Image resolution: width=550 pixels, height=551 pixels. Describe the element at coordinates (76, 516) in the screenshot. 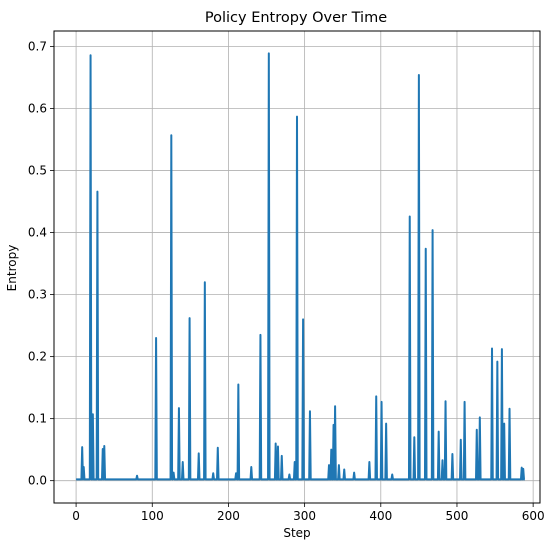

I see `x-tick-label: 0` at that location.